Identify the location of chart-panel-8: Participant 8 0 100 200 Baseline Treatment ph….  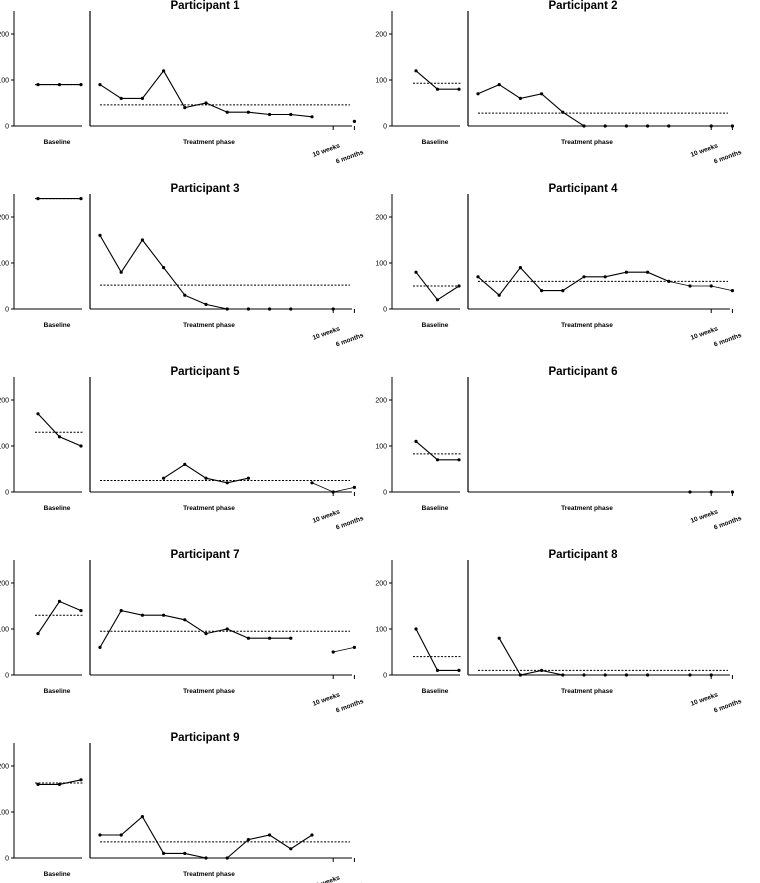
(559, 631).